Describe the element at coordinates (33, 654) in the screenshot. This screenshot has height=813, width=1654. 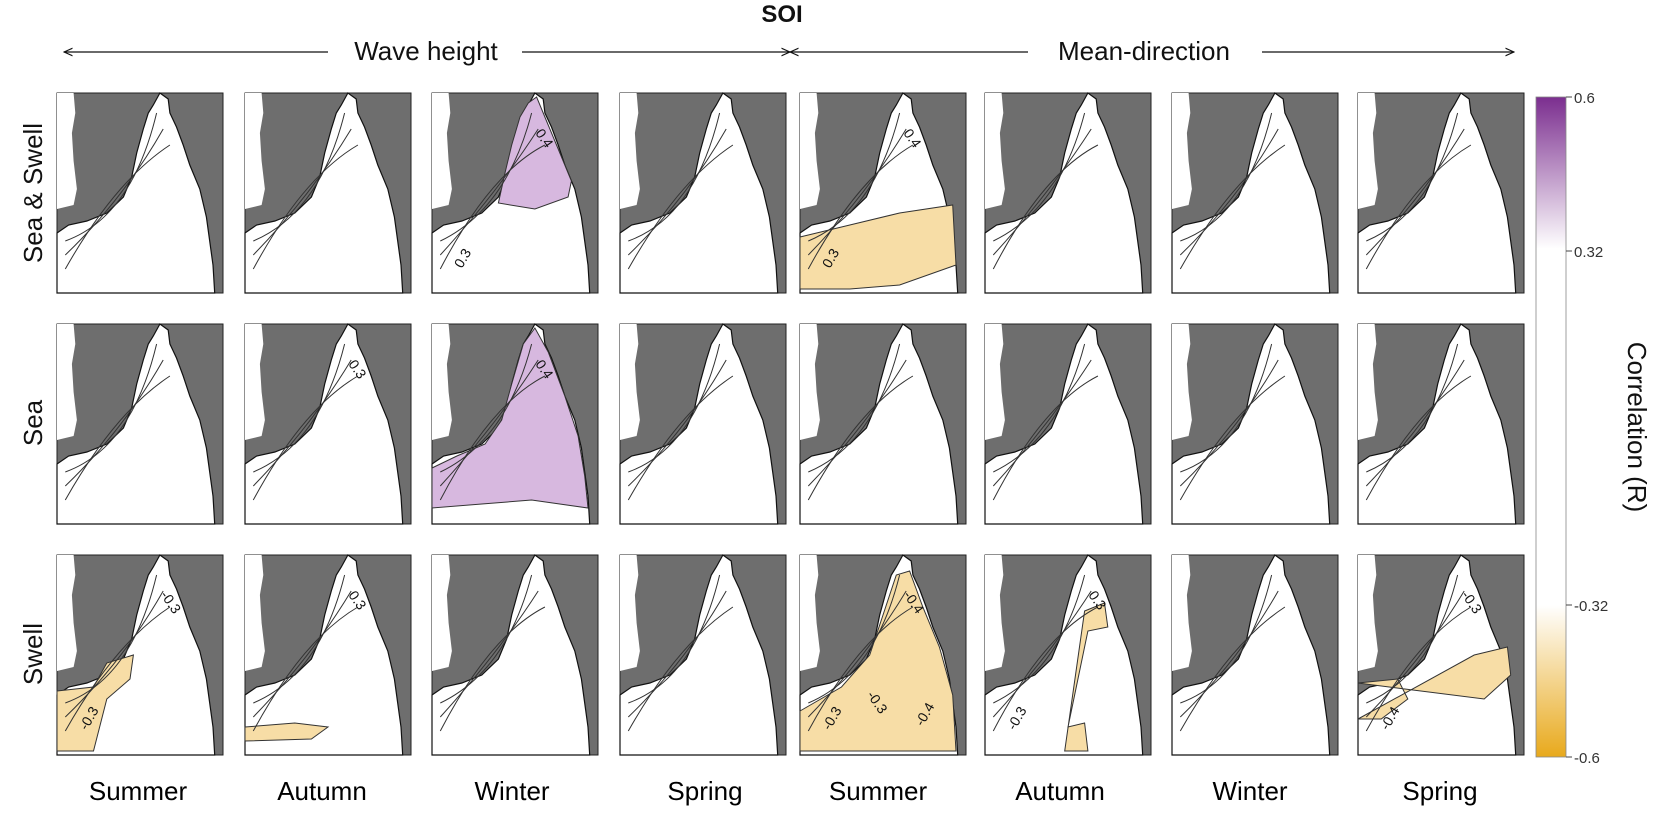
I see `row-label-swell: Swell` at that location.